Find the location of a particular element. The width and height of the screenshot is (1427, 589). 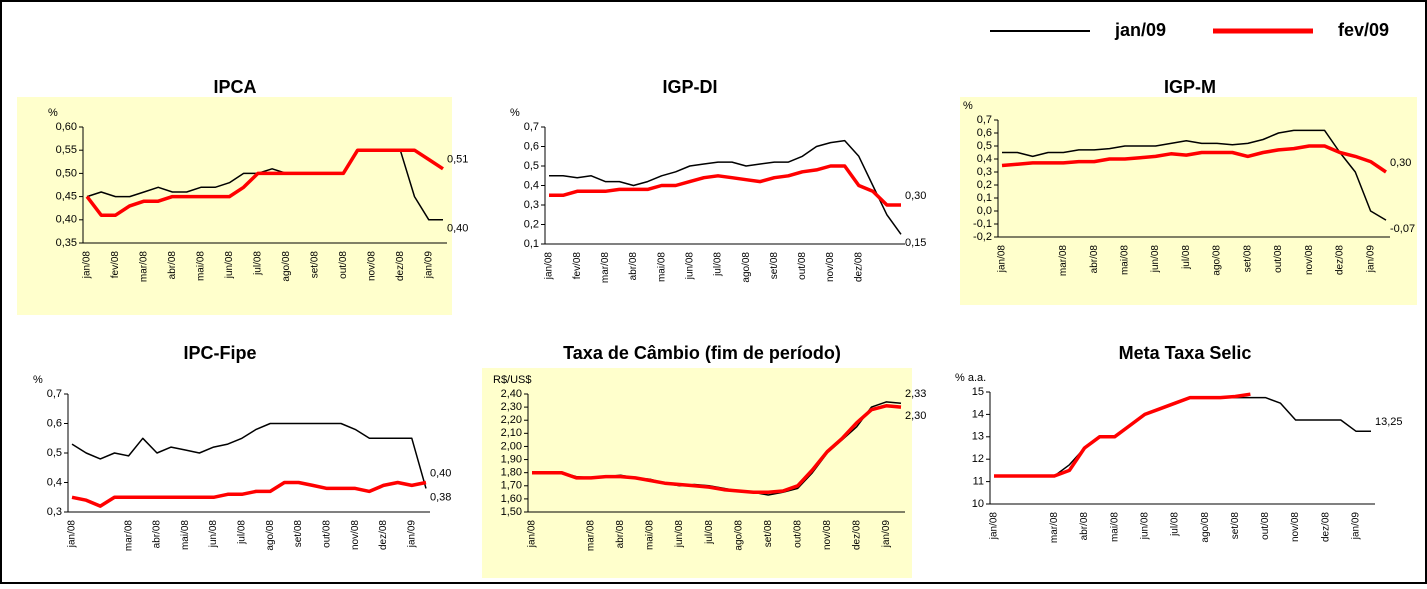

value-label: 0,40 is located at coordinates (457, 229).